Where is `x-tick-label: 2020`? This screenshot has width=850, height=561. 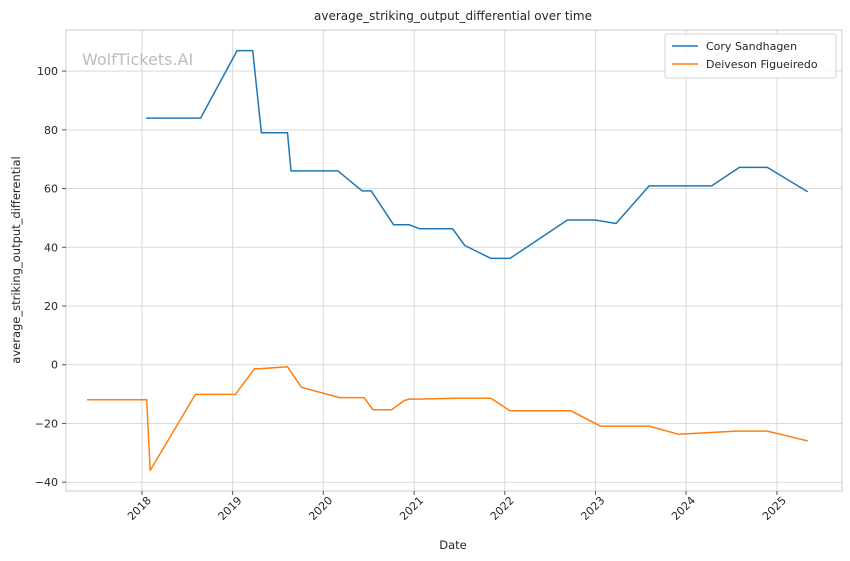 x-tick-label: 2020 is located at coordinates (320, 508).